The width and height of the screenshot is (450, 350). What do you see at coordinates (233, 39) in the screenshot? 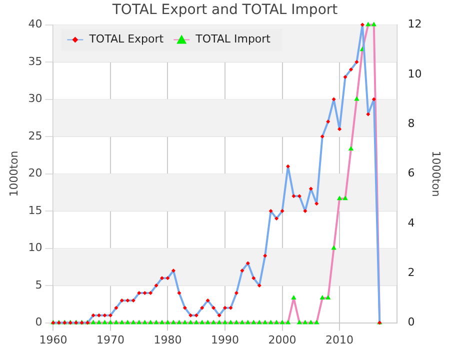
I see `legend-label: TOTAL Import` at bounding box center [233, 39].